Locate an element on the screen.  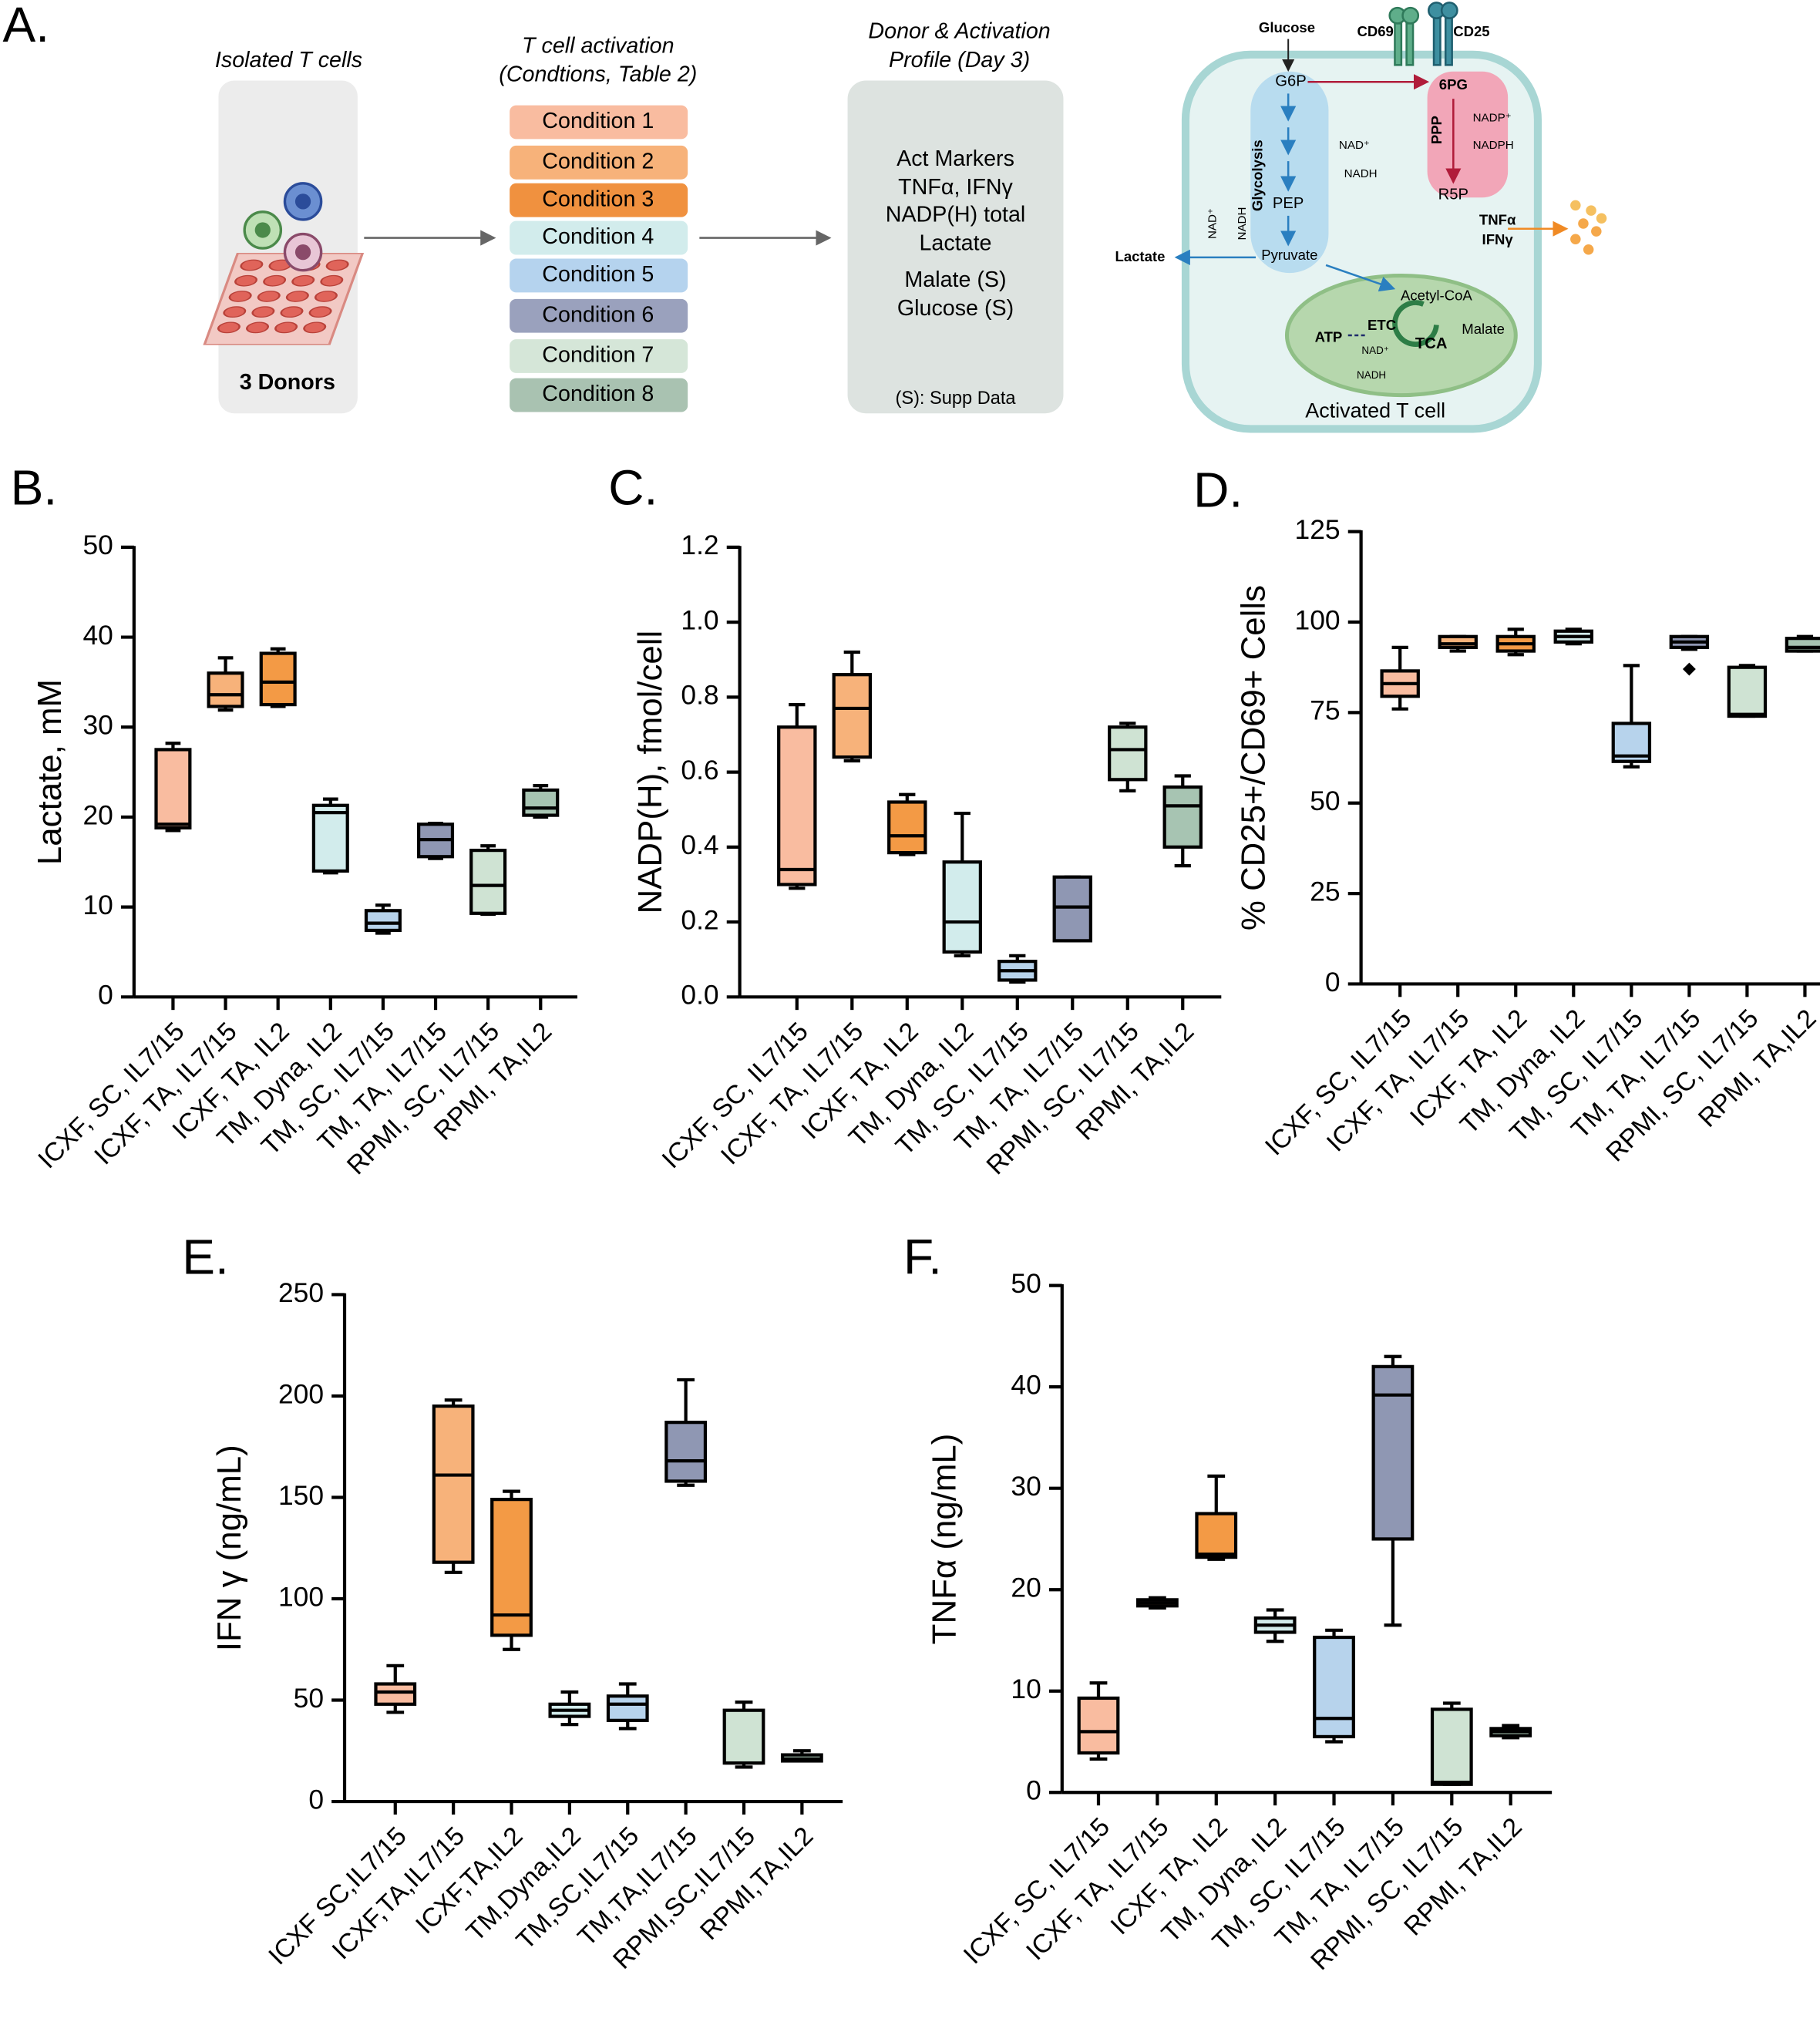
diagram-label: (S): Supp Data is located at coordinates (956, 399).